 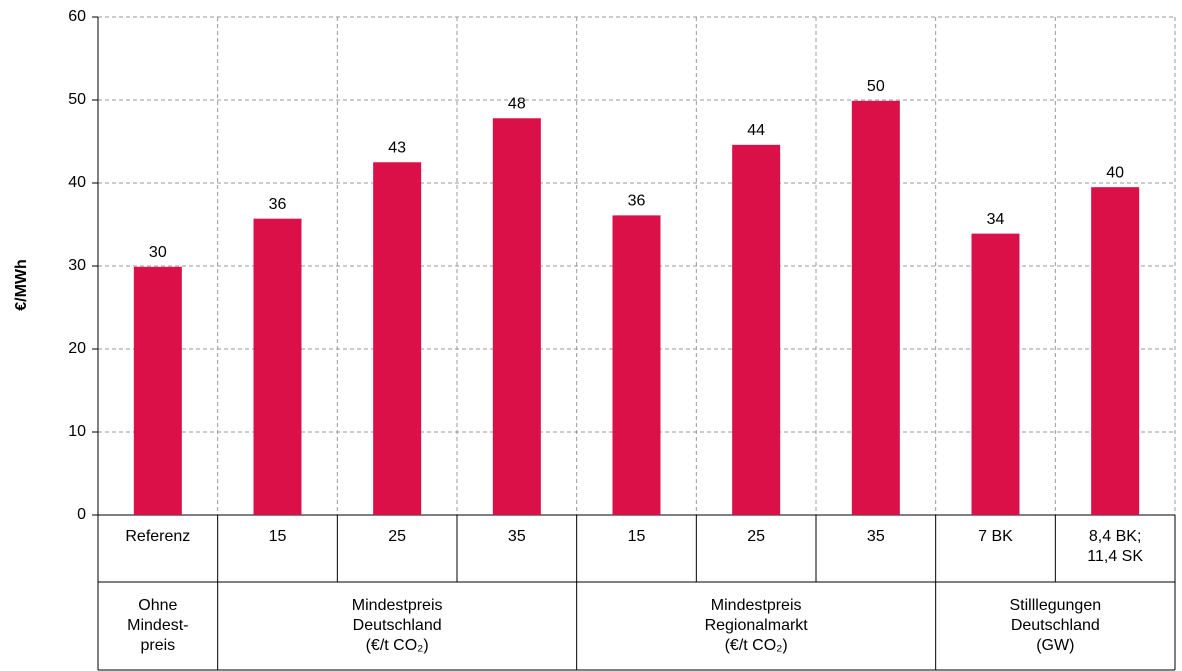 I want to click on value-label: 43, so click(x=397, y=147).